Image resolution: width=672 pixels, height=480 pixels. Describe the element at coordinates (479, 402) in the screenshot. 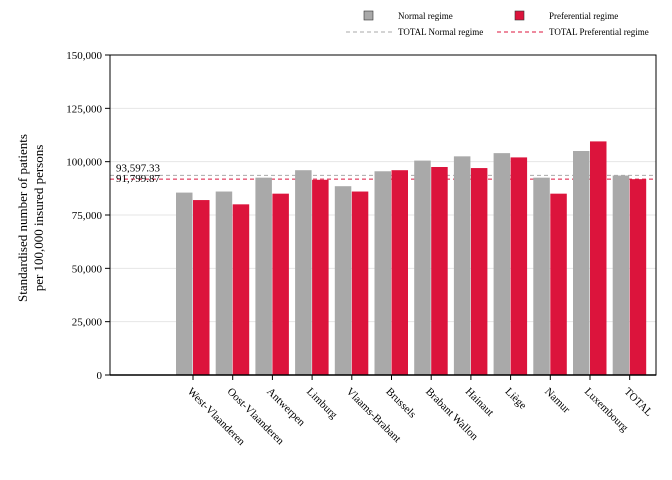

I see `x-tick-label-hainaut: Hainaut` at that location.